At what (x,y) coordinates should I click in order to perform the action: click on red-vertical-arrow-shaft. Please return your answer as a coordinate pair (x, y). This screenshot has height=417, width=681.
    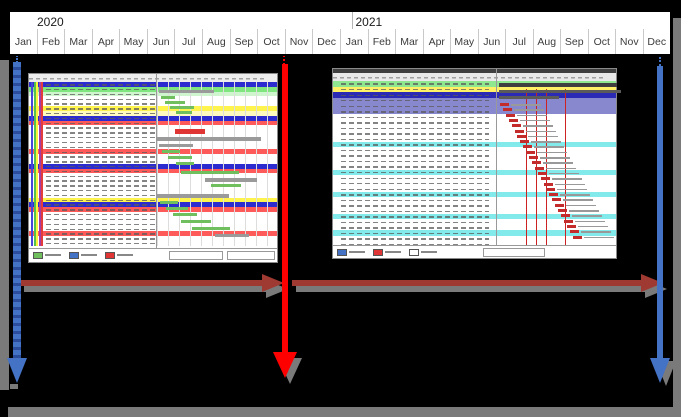
    Looking at the image, I should click on (285, 208).